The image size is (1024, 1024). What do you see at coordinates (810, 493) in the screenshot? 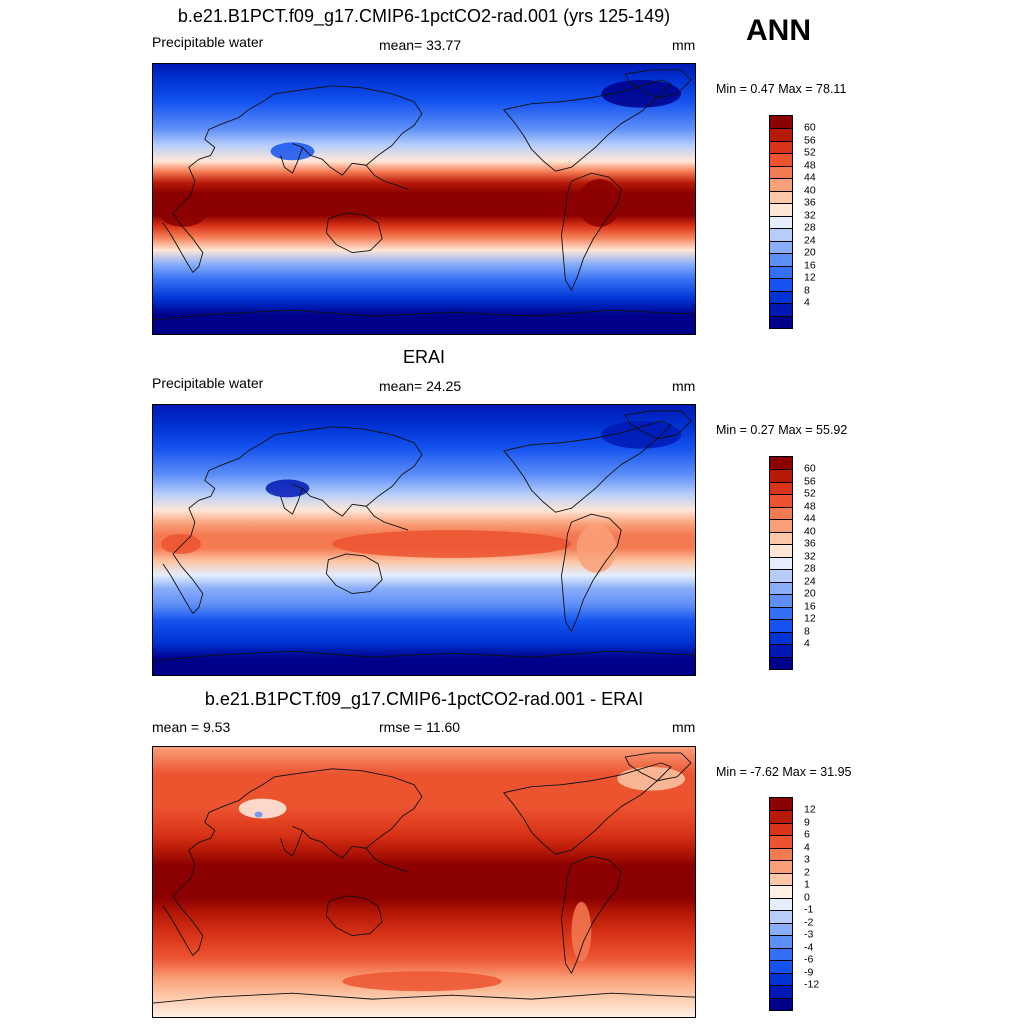
I see `colorbar-tick-label: 52` at bounding box center [810, 493].